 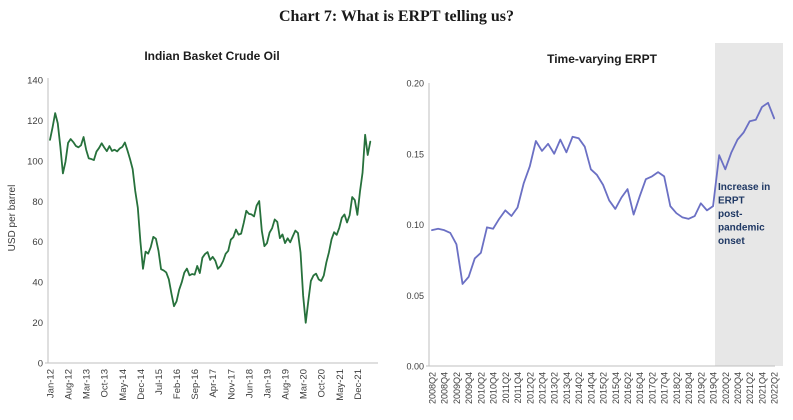 I want to click on oil-chart-title: Indian Basket Crude Oil, so click(x=211, y=56).